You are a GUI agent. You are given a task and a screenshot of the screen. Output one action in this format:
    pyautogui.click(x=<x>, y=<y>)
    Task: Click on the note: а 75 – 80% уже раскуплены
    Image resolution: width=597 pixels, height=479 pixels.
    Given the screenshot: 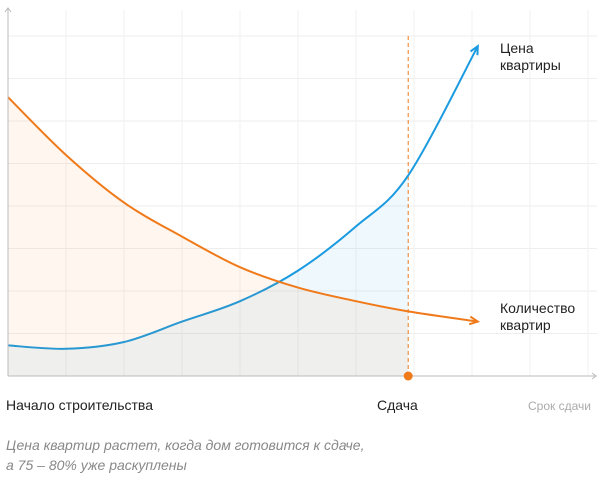 What is the action you would take?
    pyautogui.click(x=96, y=465)
    